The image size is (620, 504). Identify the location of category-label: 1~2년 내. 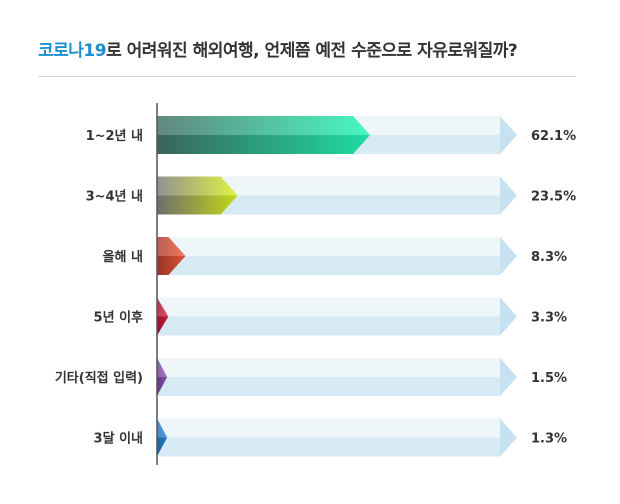
(114, 136).